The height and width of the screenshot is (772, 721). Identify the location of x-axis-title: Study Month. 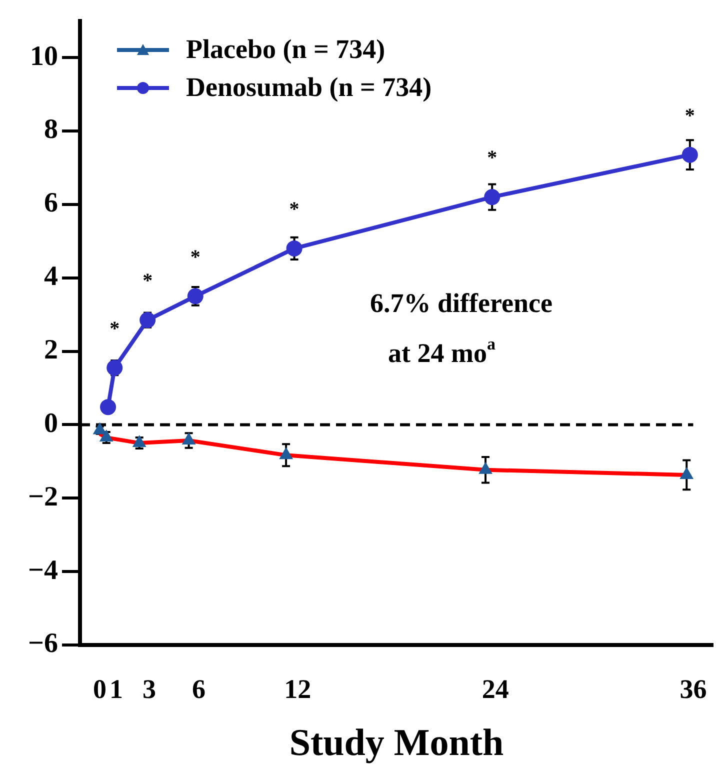
(396, 743).